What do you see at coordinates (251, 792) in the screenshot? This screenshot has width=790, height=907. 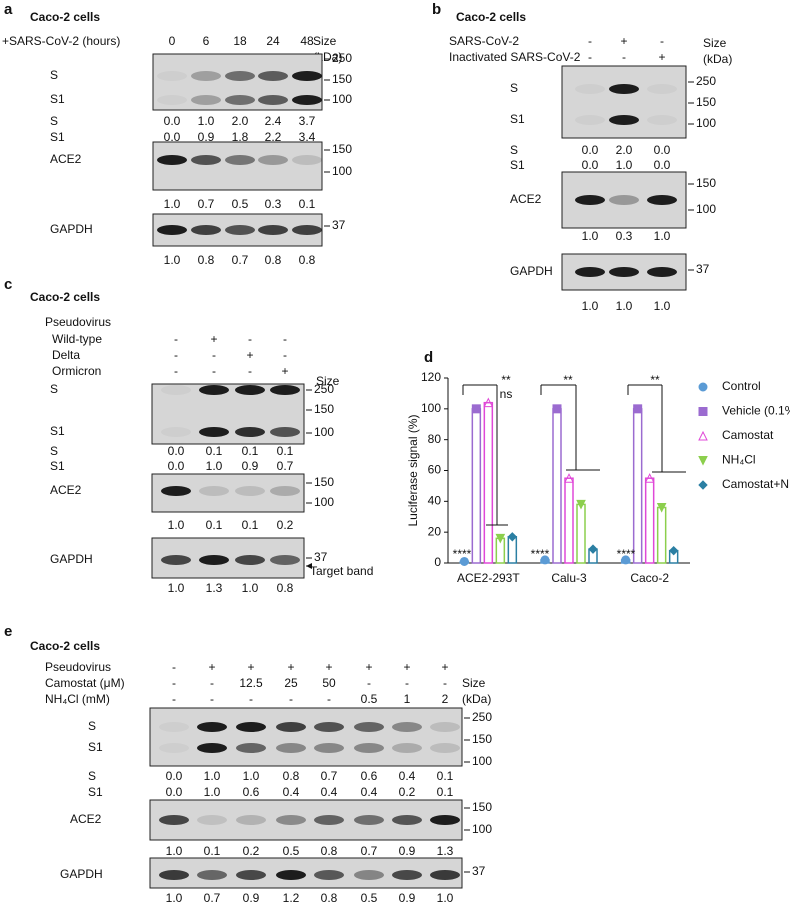 I see `quant-value: 0.6` at bounding box center [251, 792].